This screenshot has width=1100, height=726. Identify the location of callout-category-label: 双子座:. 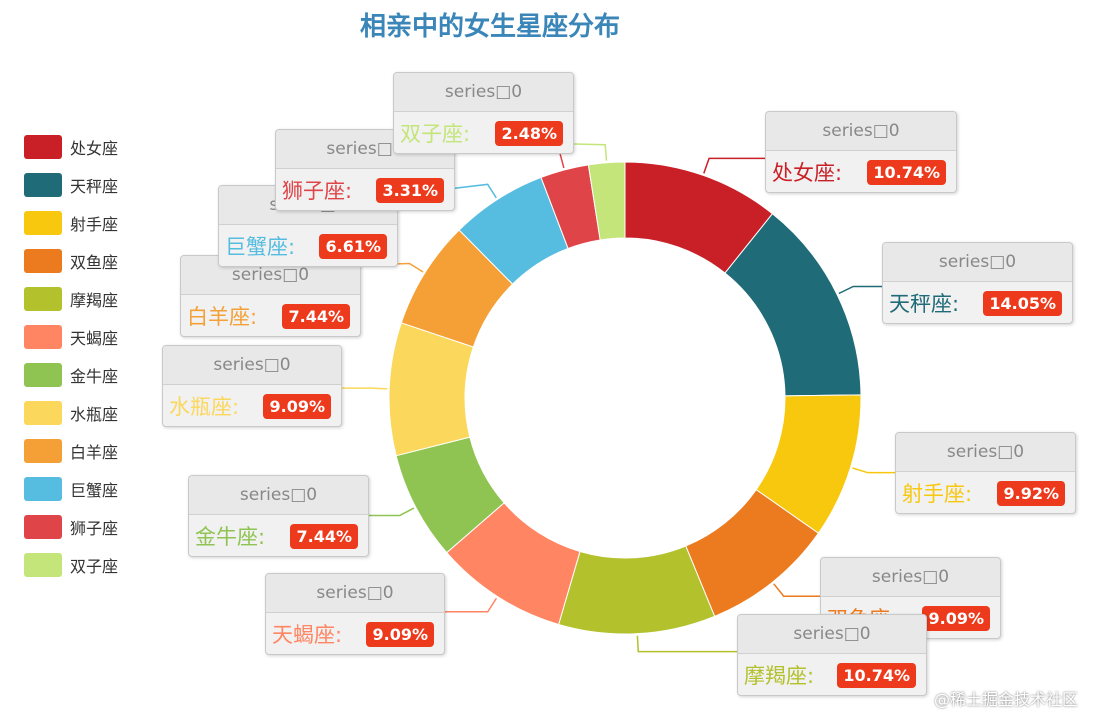
(435, 134).